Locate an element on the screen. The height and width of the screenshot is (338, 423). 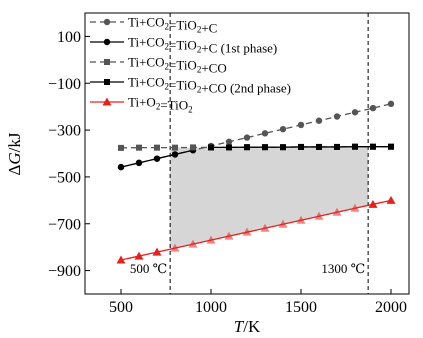
annotation-layer: 500 ℃ 1300 ℃ is located at coordinates (247, 268).